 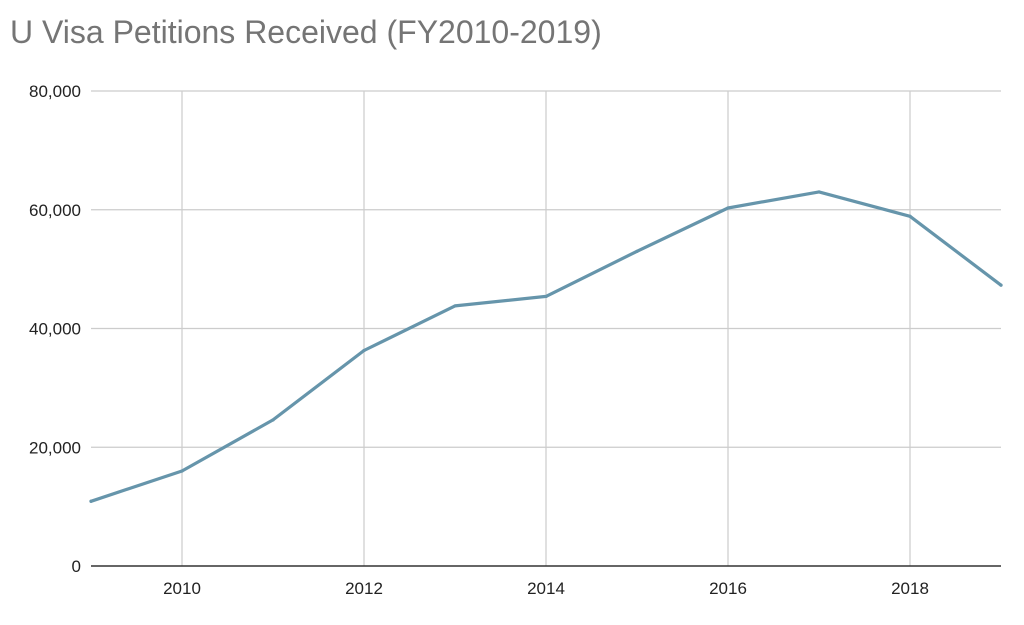 I want to click on y-tick-label: 20,000, so click(x=55, y=447).